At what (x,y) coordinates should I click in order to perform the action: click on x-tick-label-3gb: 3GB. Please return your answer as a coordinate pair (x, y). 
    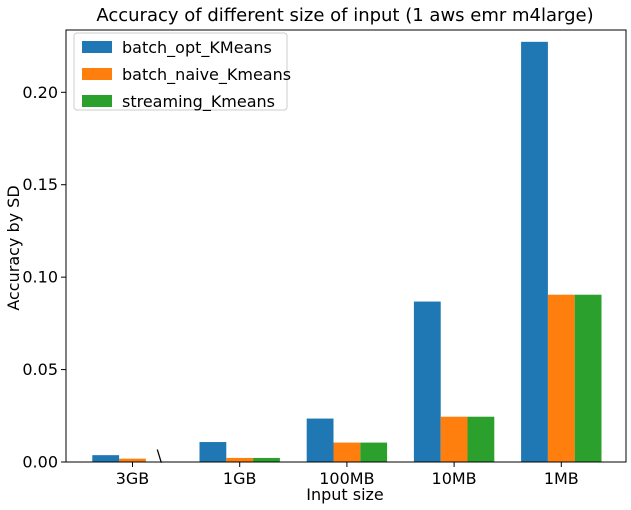
    Looking at the image, I should click on (133, 478).